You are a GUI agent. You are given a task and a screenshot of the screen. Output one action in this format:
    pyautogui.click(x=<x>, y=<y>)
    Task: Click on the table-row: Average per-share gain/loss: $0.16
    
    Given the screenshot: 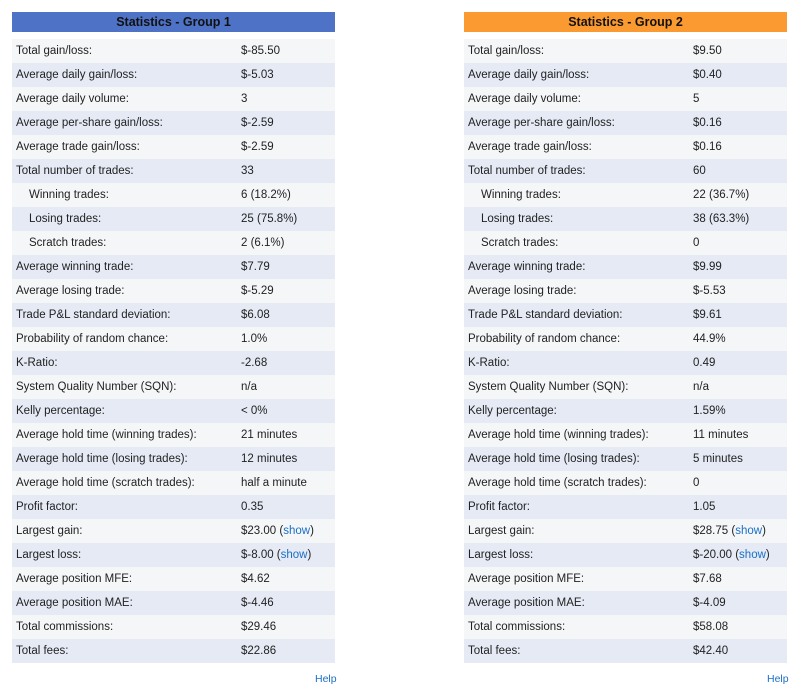 What is the action you would take?
    pyautogui.click(x=625, y=123)
    